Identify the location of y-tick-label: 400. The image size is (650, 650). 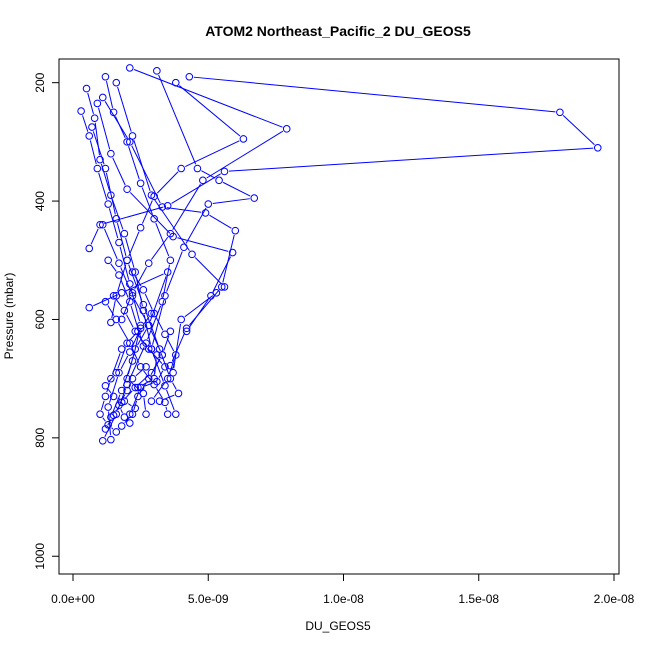
(40, 201).